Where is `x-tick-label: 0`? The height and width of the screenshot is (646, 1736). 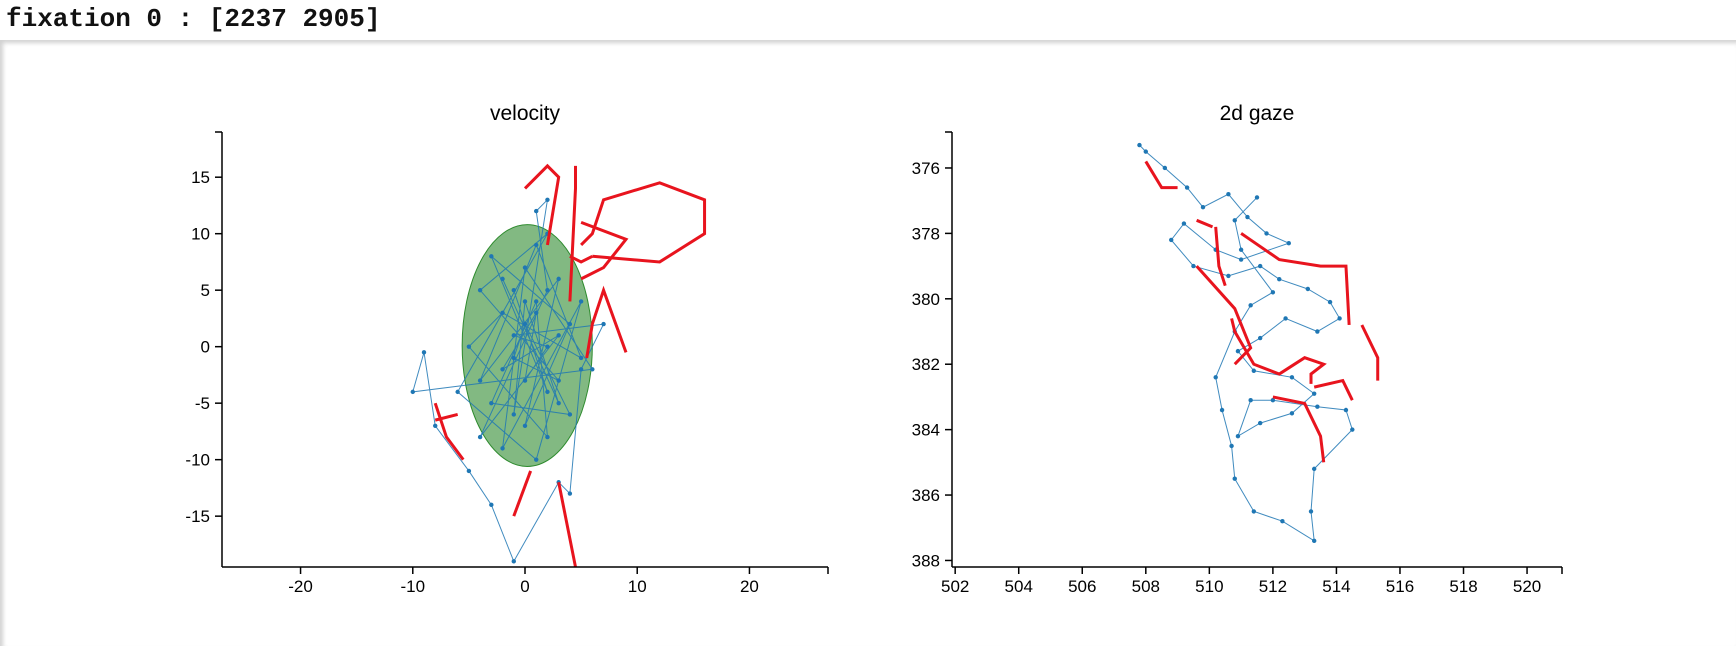
x-tick-label: 0 is located at coordinates (524, 586).